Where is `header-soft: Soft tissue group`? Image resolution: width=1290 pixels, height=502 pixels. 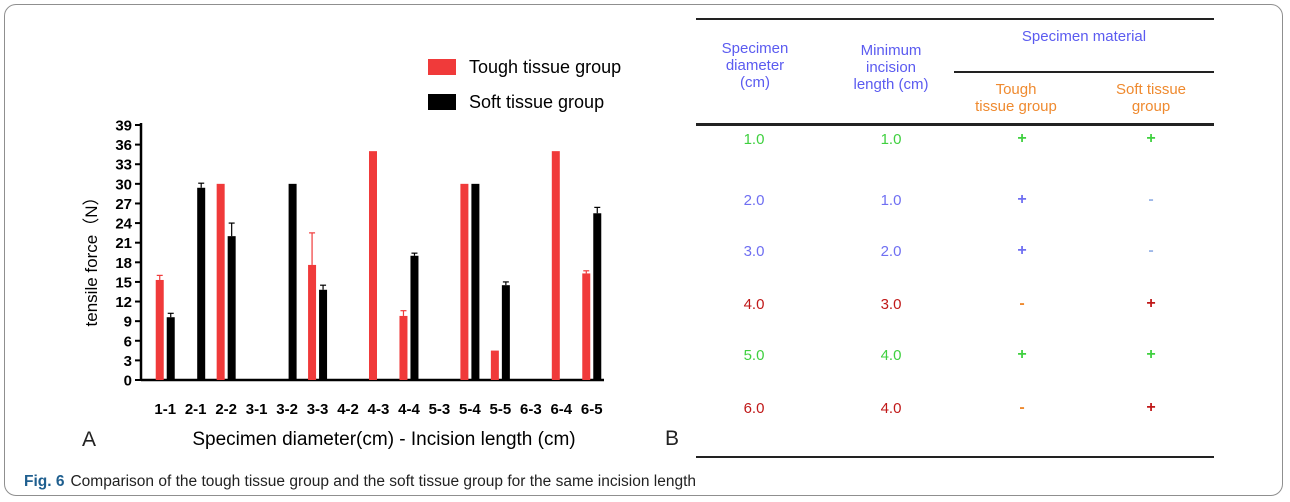
header-soft: Soft tissue group is located at coordinates (1151, 98).